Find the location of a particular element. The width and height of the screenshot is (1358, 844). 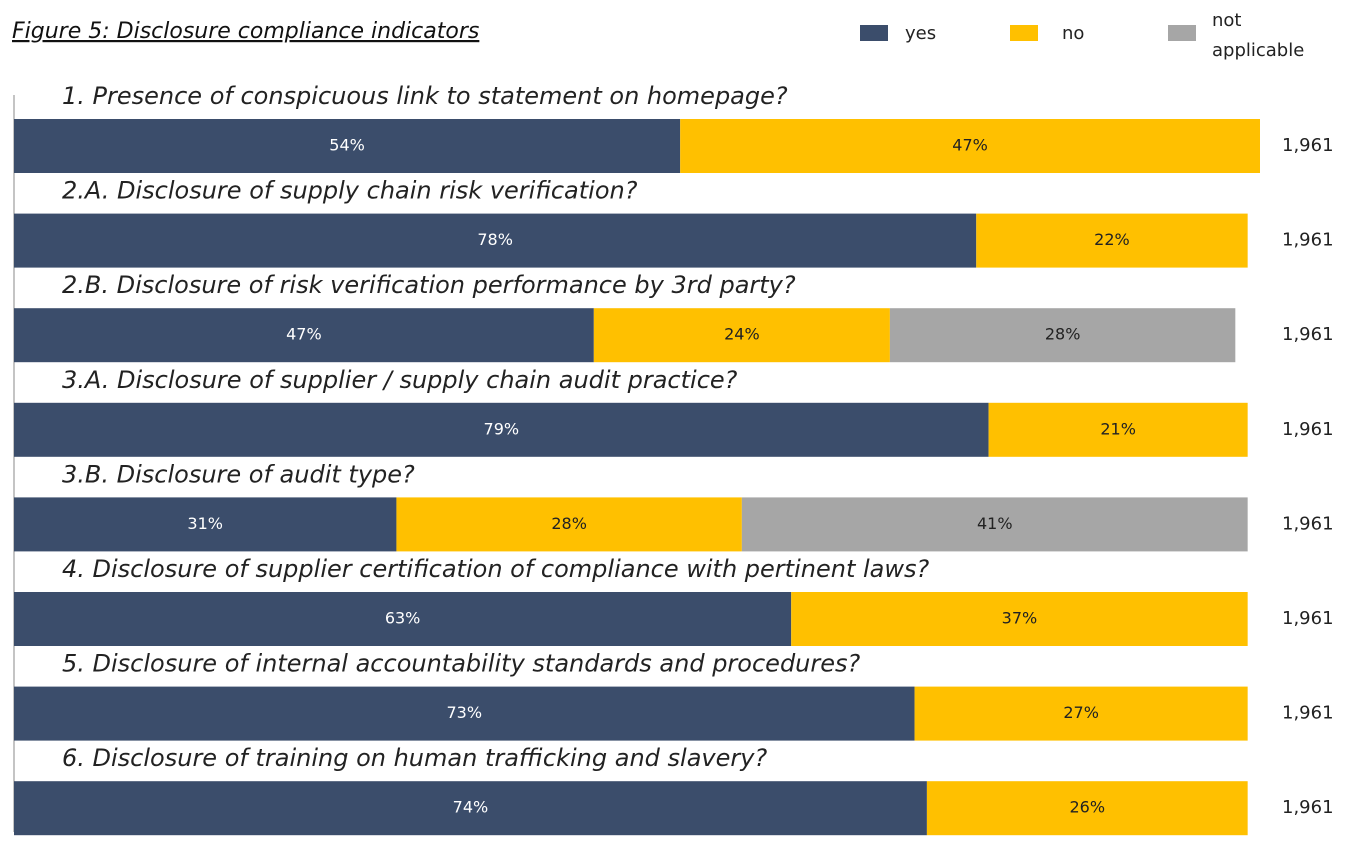

value-label: 26% is located at coordinates (1088, 807).